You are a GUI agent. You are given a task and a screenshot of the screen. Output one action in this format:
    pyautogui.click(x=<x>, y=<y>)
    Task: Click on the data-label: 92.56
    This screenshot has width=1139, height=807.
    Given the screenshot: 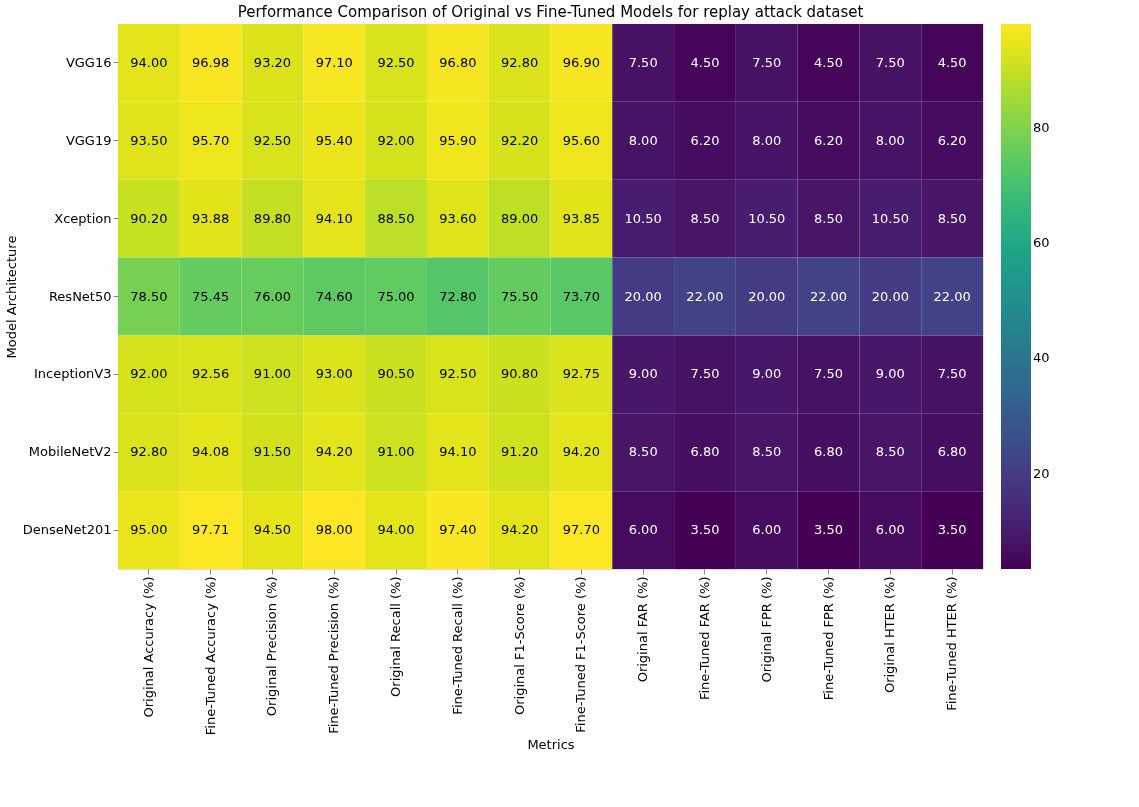 What is the action you would take?
    pyautogui.click(x=211, y=374)
    